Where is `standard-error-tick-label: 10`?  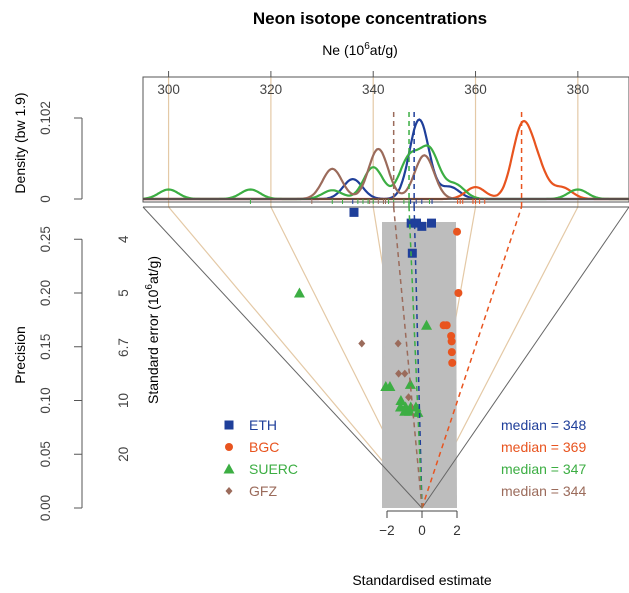 standard-error-tick-label: 10 is located at coordinates (123, 400).